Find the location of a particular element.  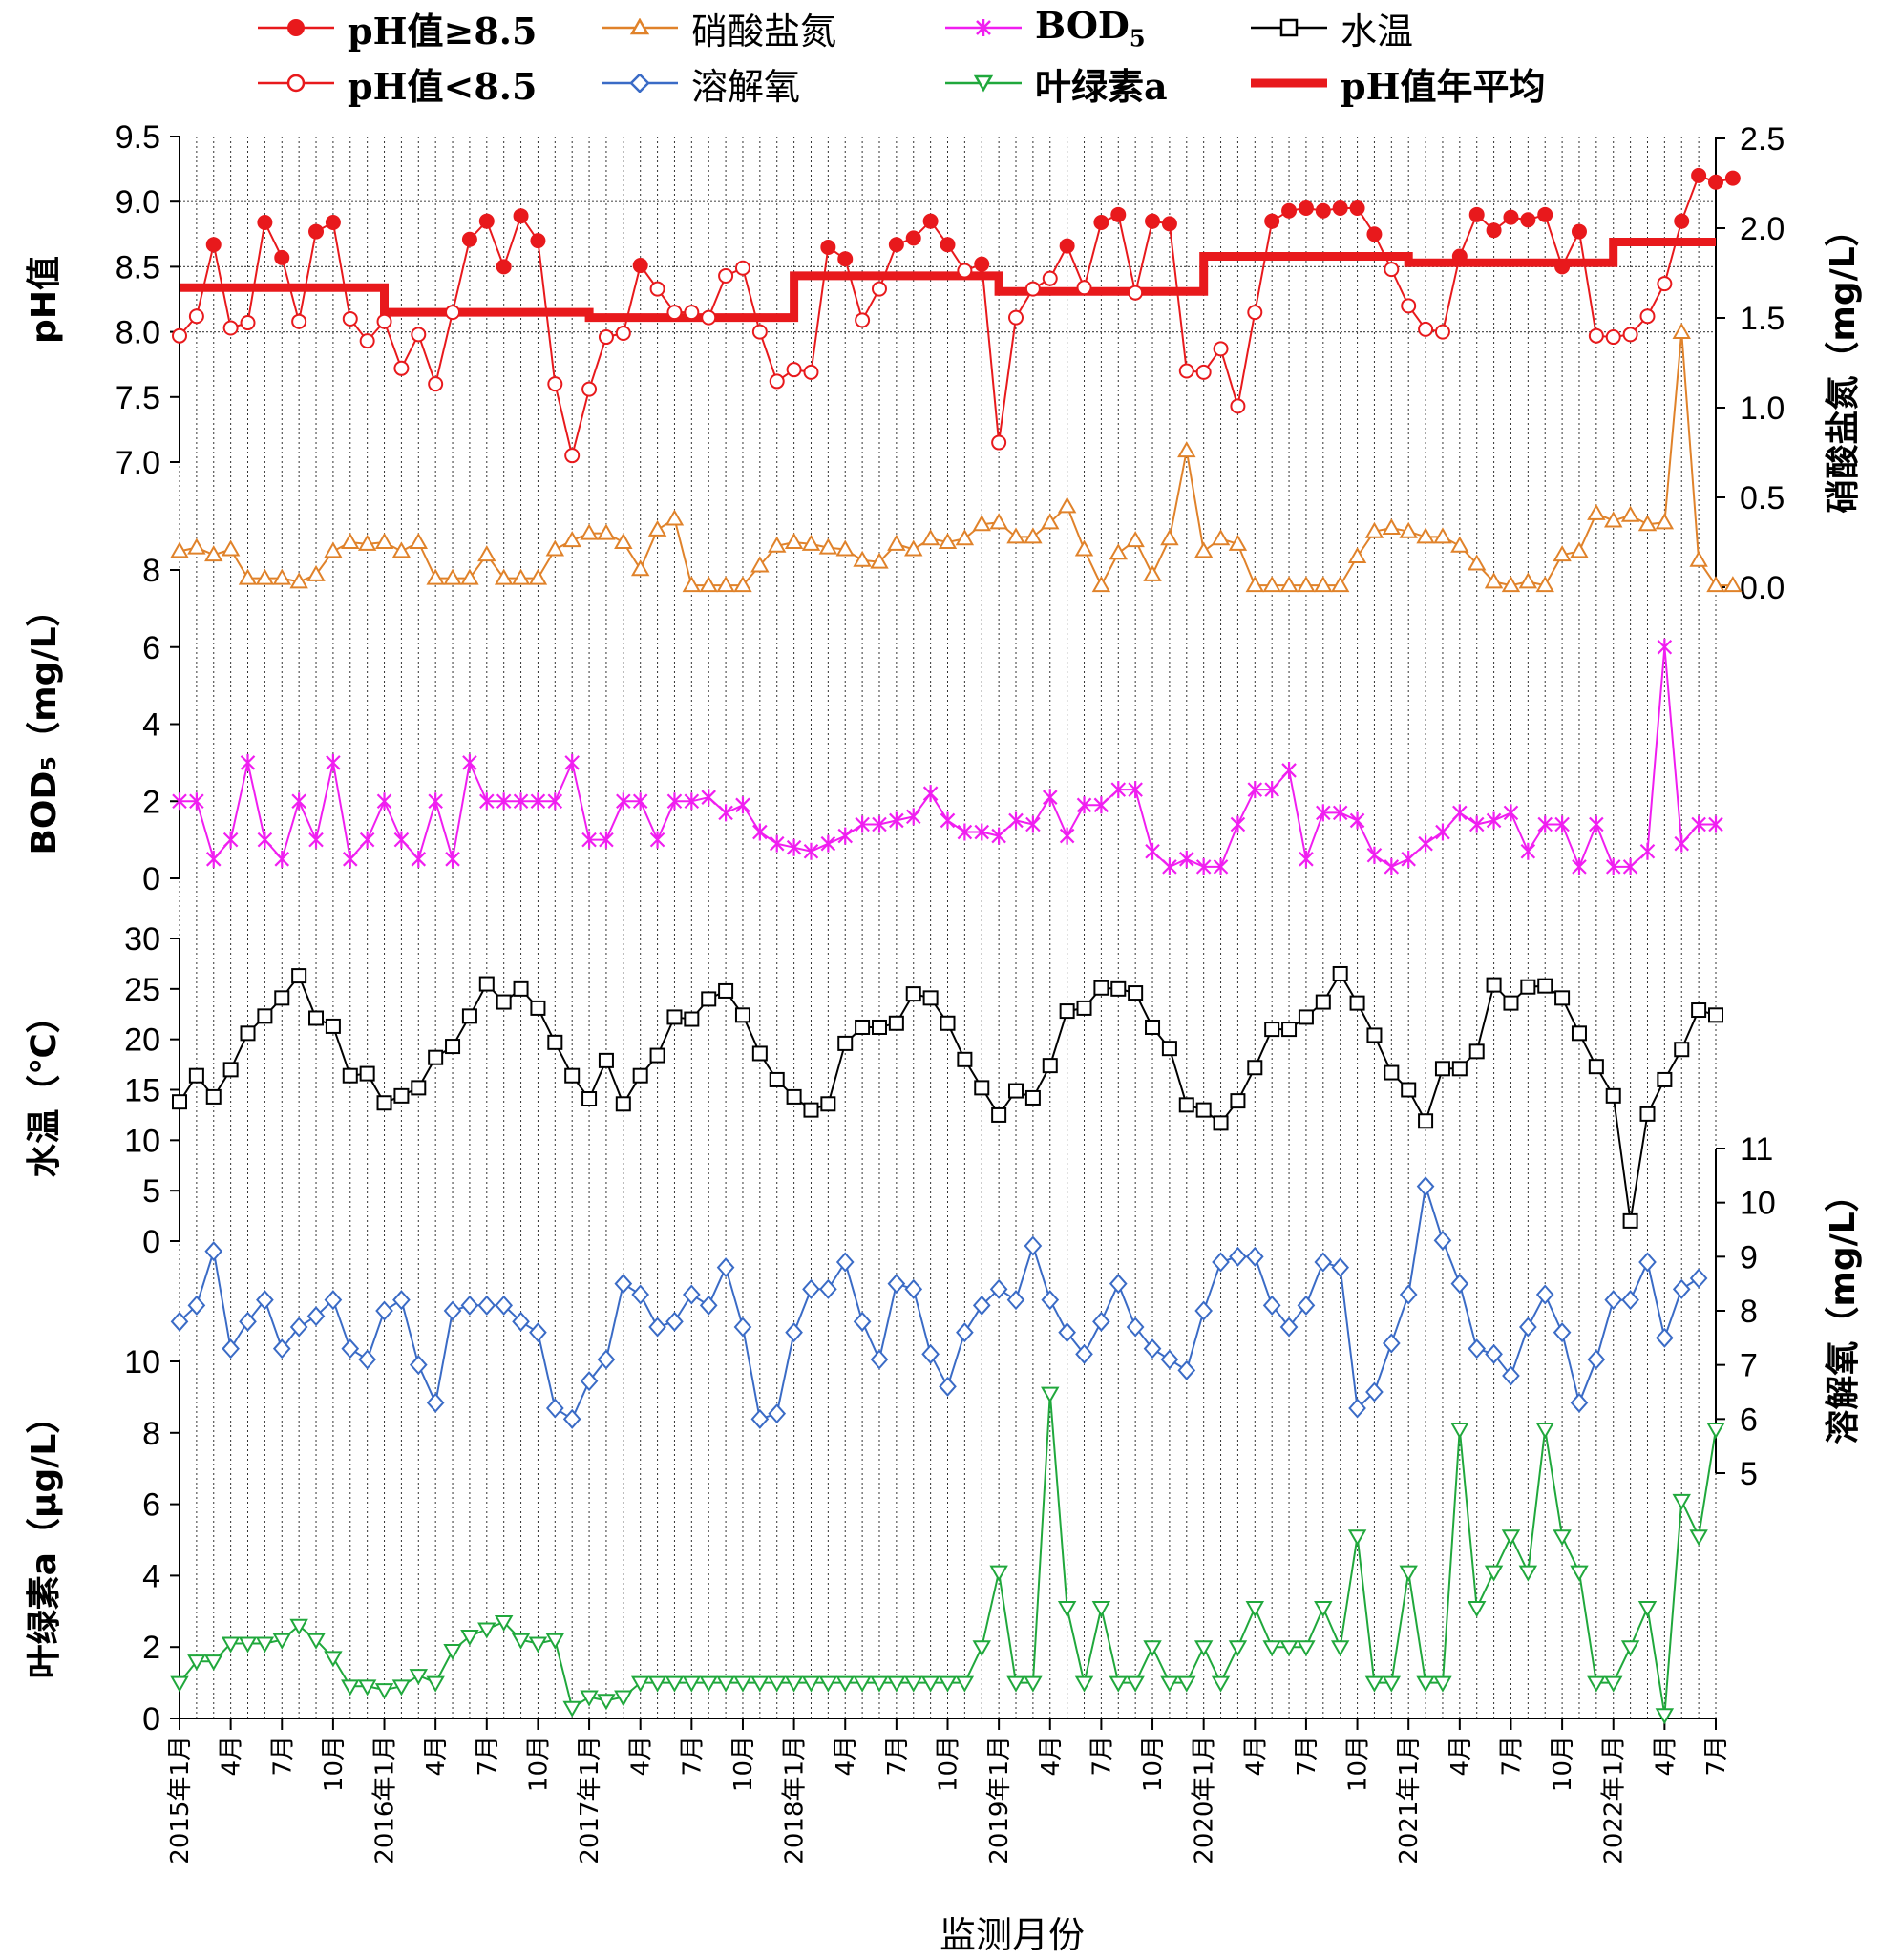

legend-label-ph-avg: pH值年平均 is located at coordinates (1444, 86).